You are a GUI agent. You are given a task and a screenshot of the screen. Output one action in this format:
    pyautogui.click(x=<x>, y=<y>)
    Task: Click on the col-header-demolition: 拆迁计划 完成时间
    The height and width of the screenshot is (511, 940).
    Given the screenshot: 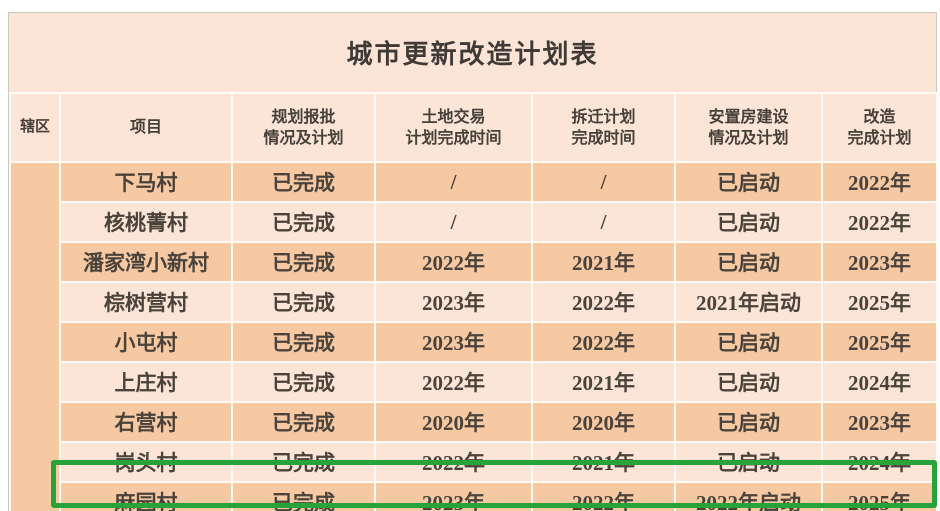 What is the action you would take?
    pyautogui.click(x=603, y=127)
    